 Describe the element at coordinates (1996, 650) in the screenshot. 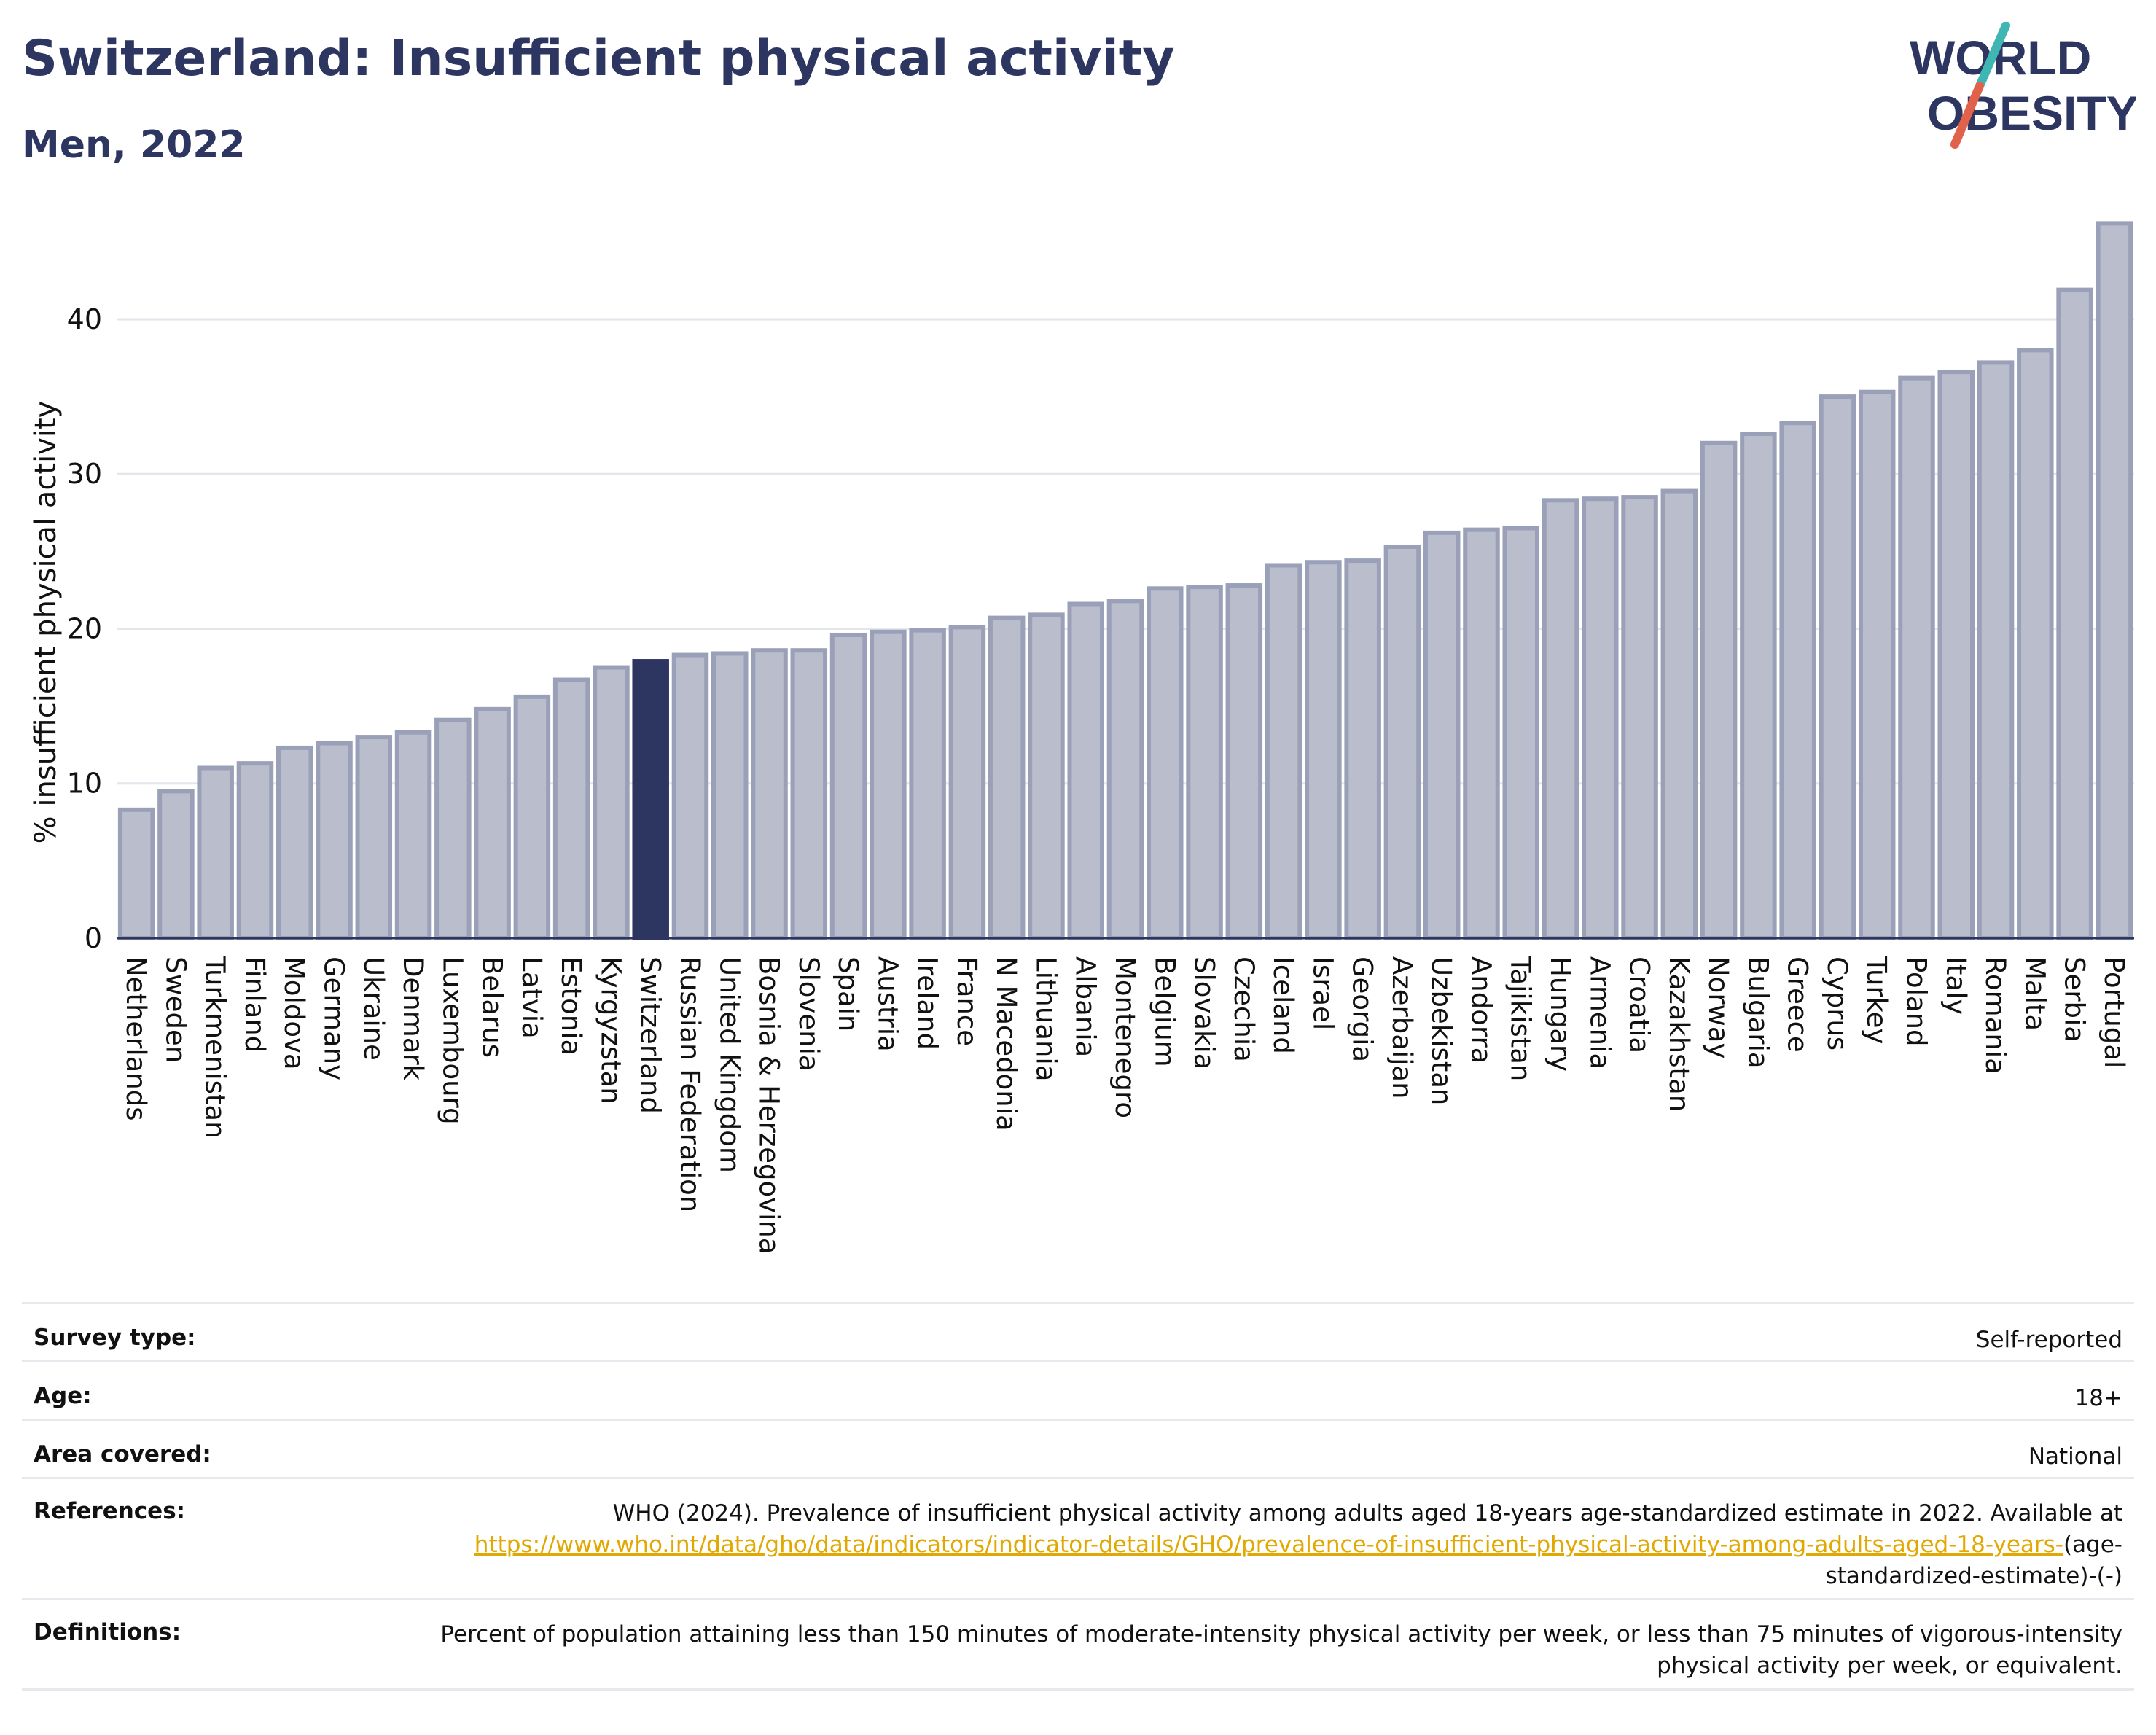

I see `bar-romania` at that location.